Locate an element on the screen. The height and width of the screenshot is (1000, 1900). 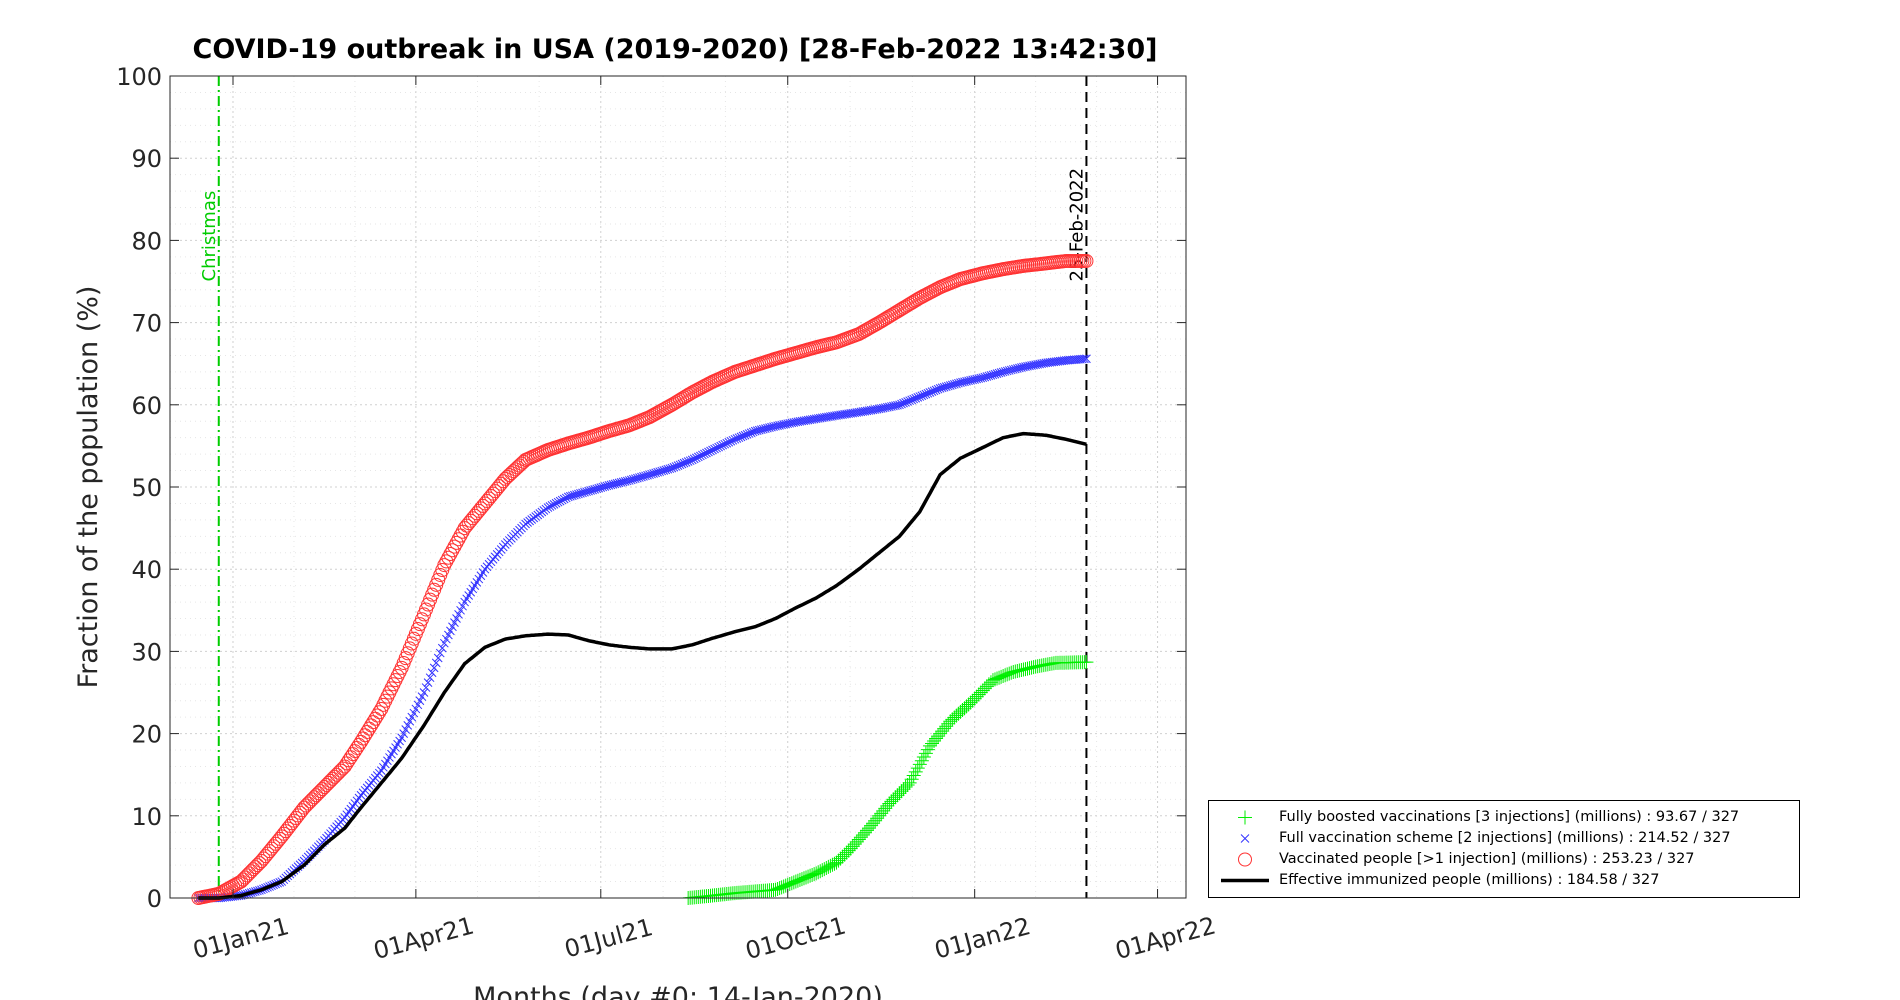
y-tick-label: 0 is located at coordinates (154, 899).